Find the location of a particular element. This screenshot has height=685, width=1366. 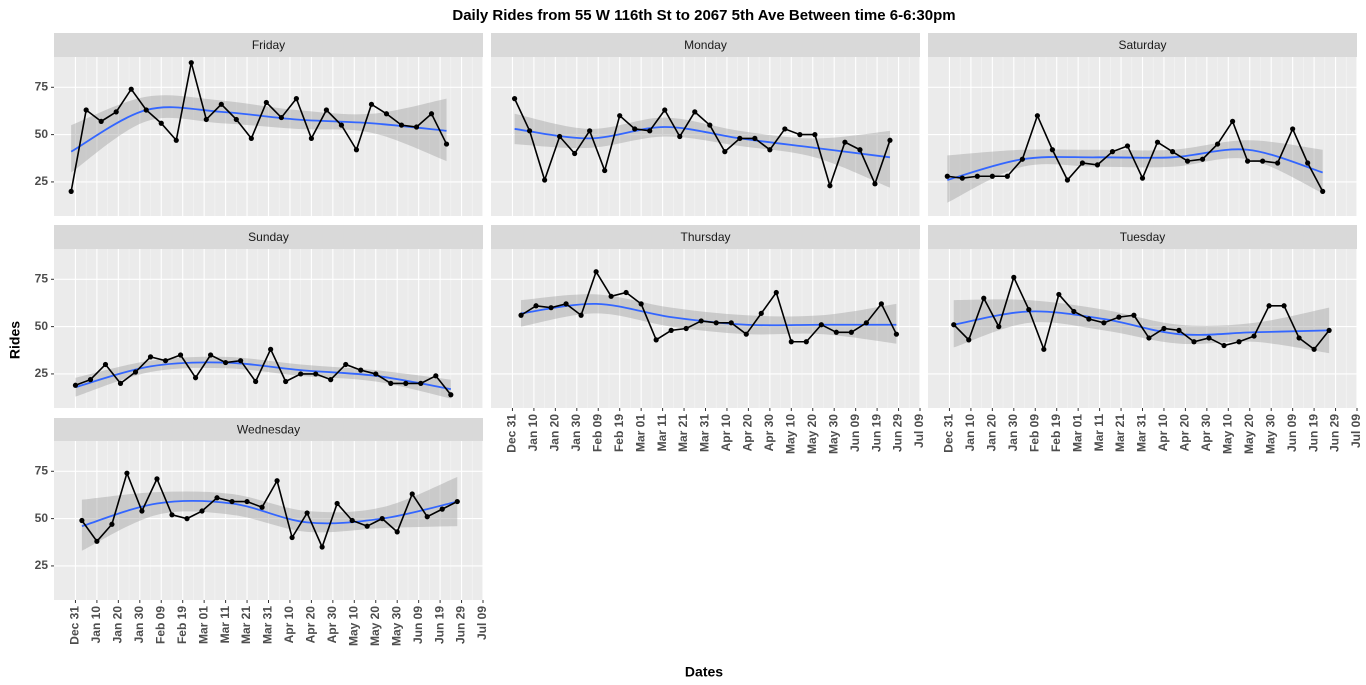

x-tick-label: Apr 20 is located at coordinates (311, 625).